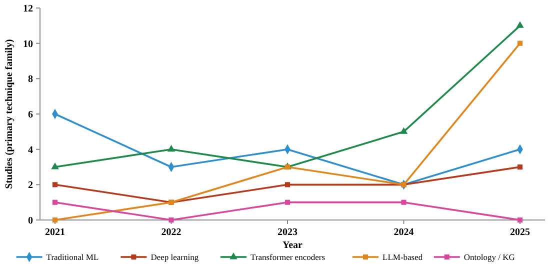 This screenshot has width=550, height=269. What do you see at coordinates (403, 257) in the screenshot?
I see `legend-label: LLM-based` at bounding box center [403, 257].